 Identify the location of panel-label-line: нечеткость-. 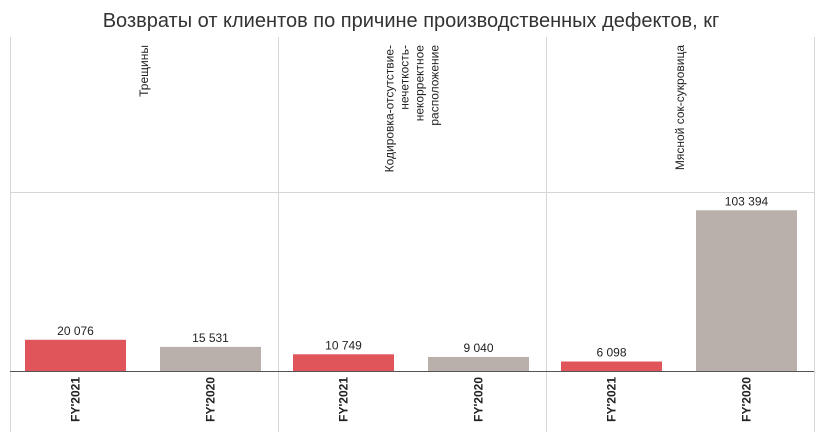
(405, 77).